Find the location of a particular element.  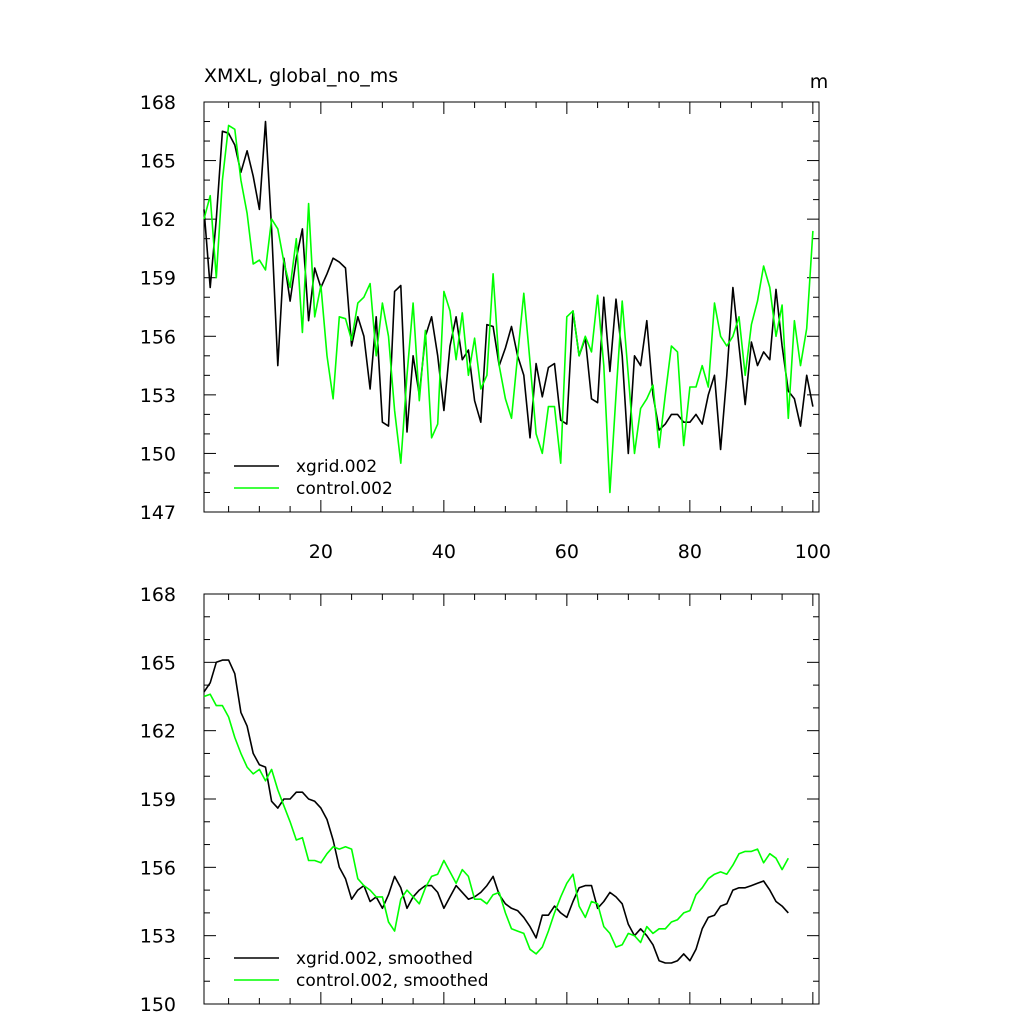

x-tick-label: 60 is located at coordinates (567, 552).